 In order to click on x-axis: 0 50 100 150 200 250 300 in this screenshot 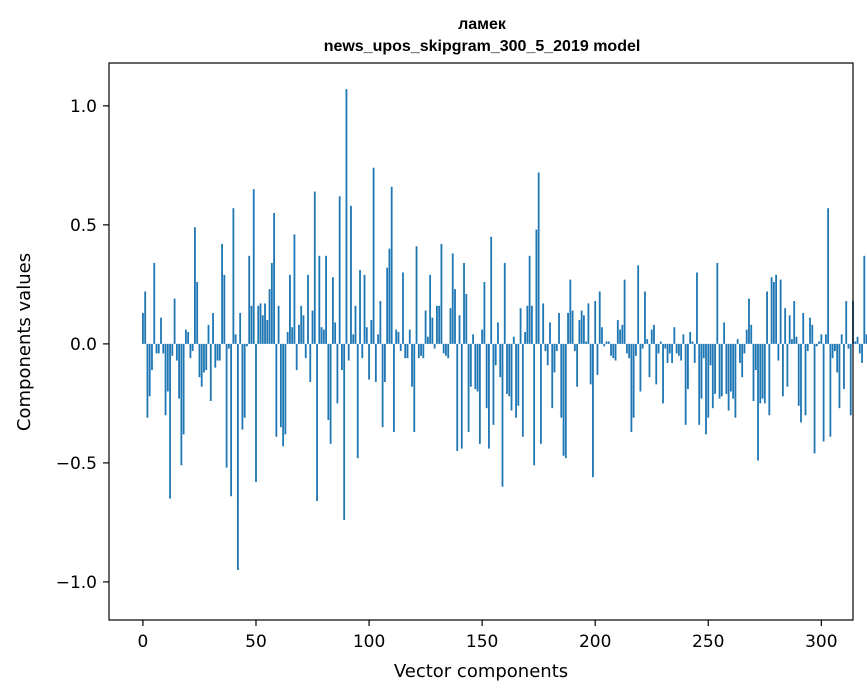, I will do `click(488, 636)`.